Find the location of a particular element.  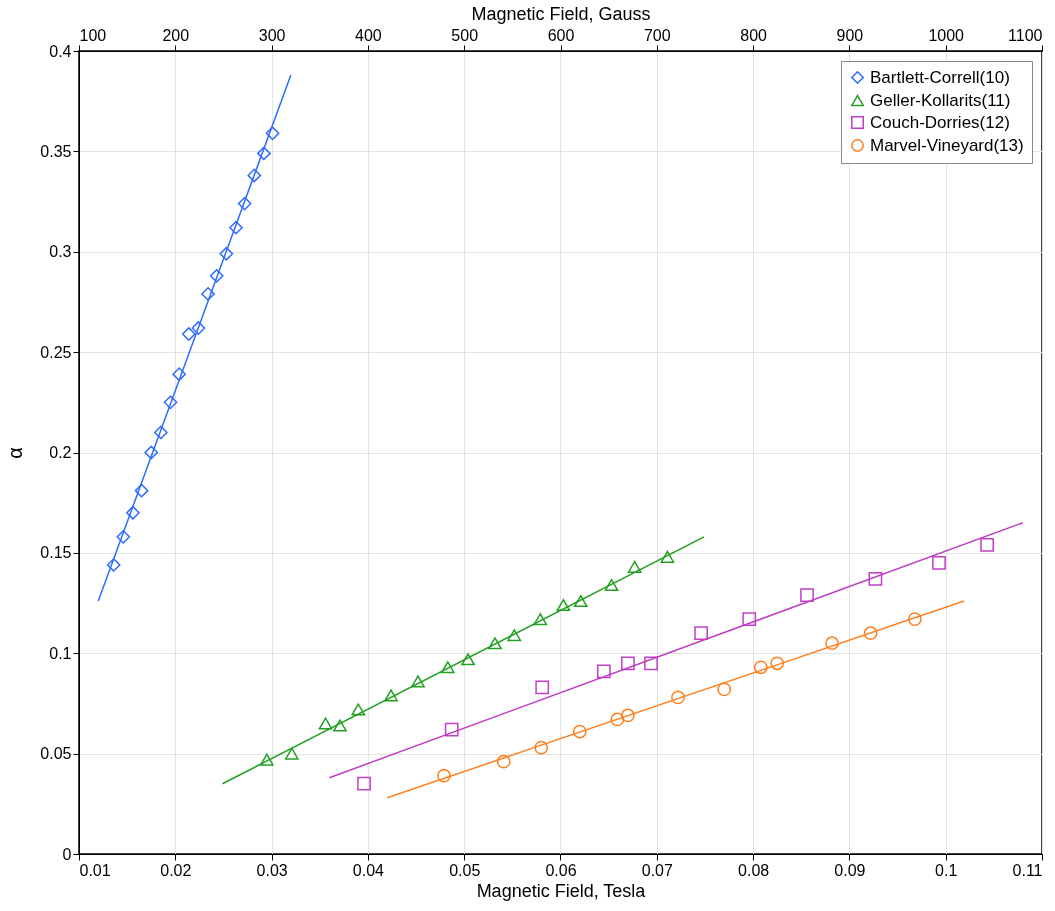

x-tick-label: 0.05 is located at coordinates (465, 870).